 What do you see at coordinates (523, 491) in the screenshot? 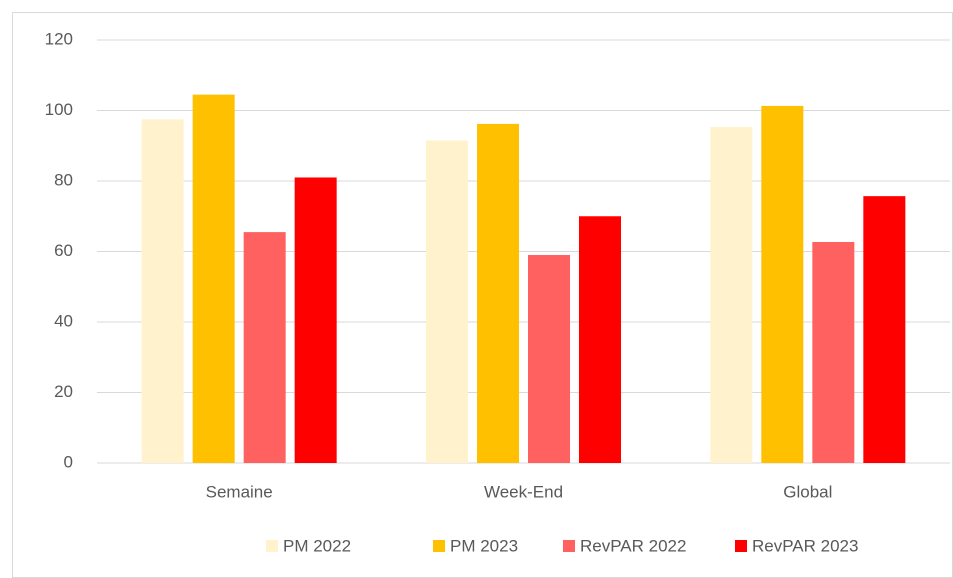
I see `x-tick-label: Week-End` at bounding box center [523, 491].